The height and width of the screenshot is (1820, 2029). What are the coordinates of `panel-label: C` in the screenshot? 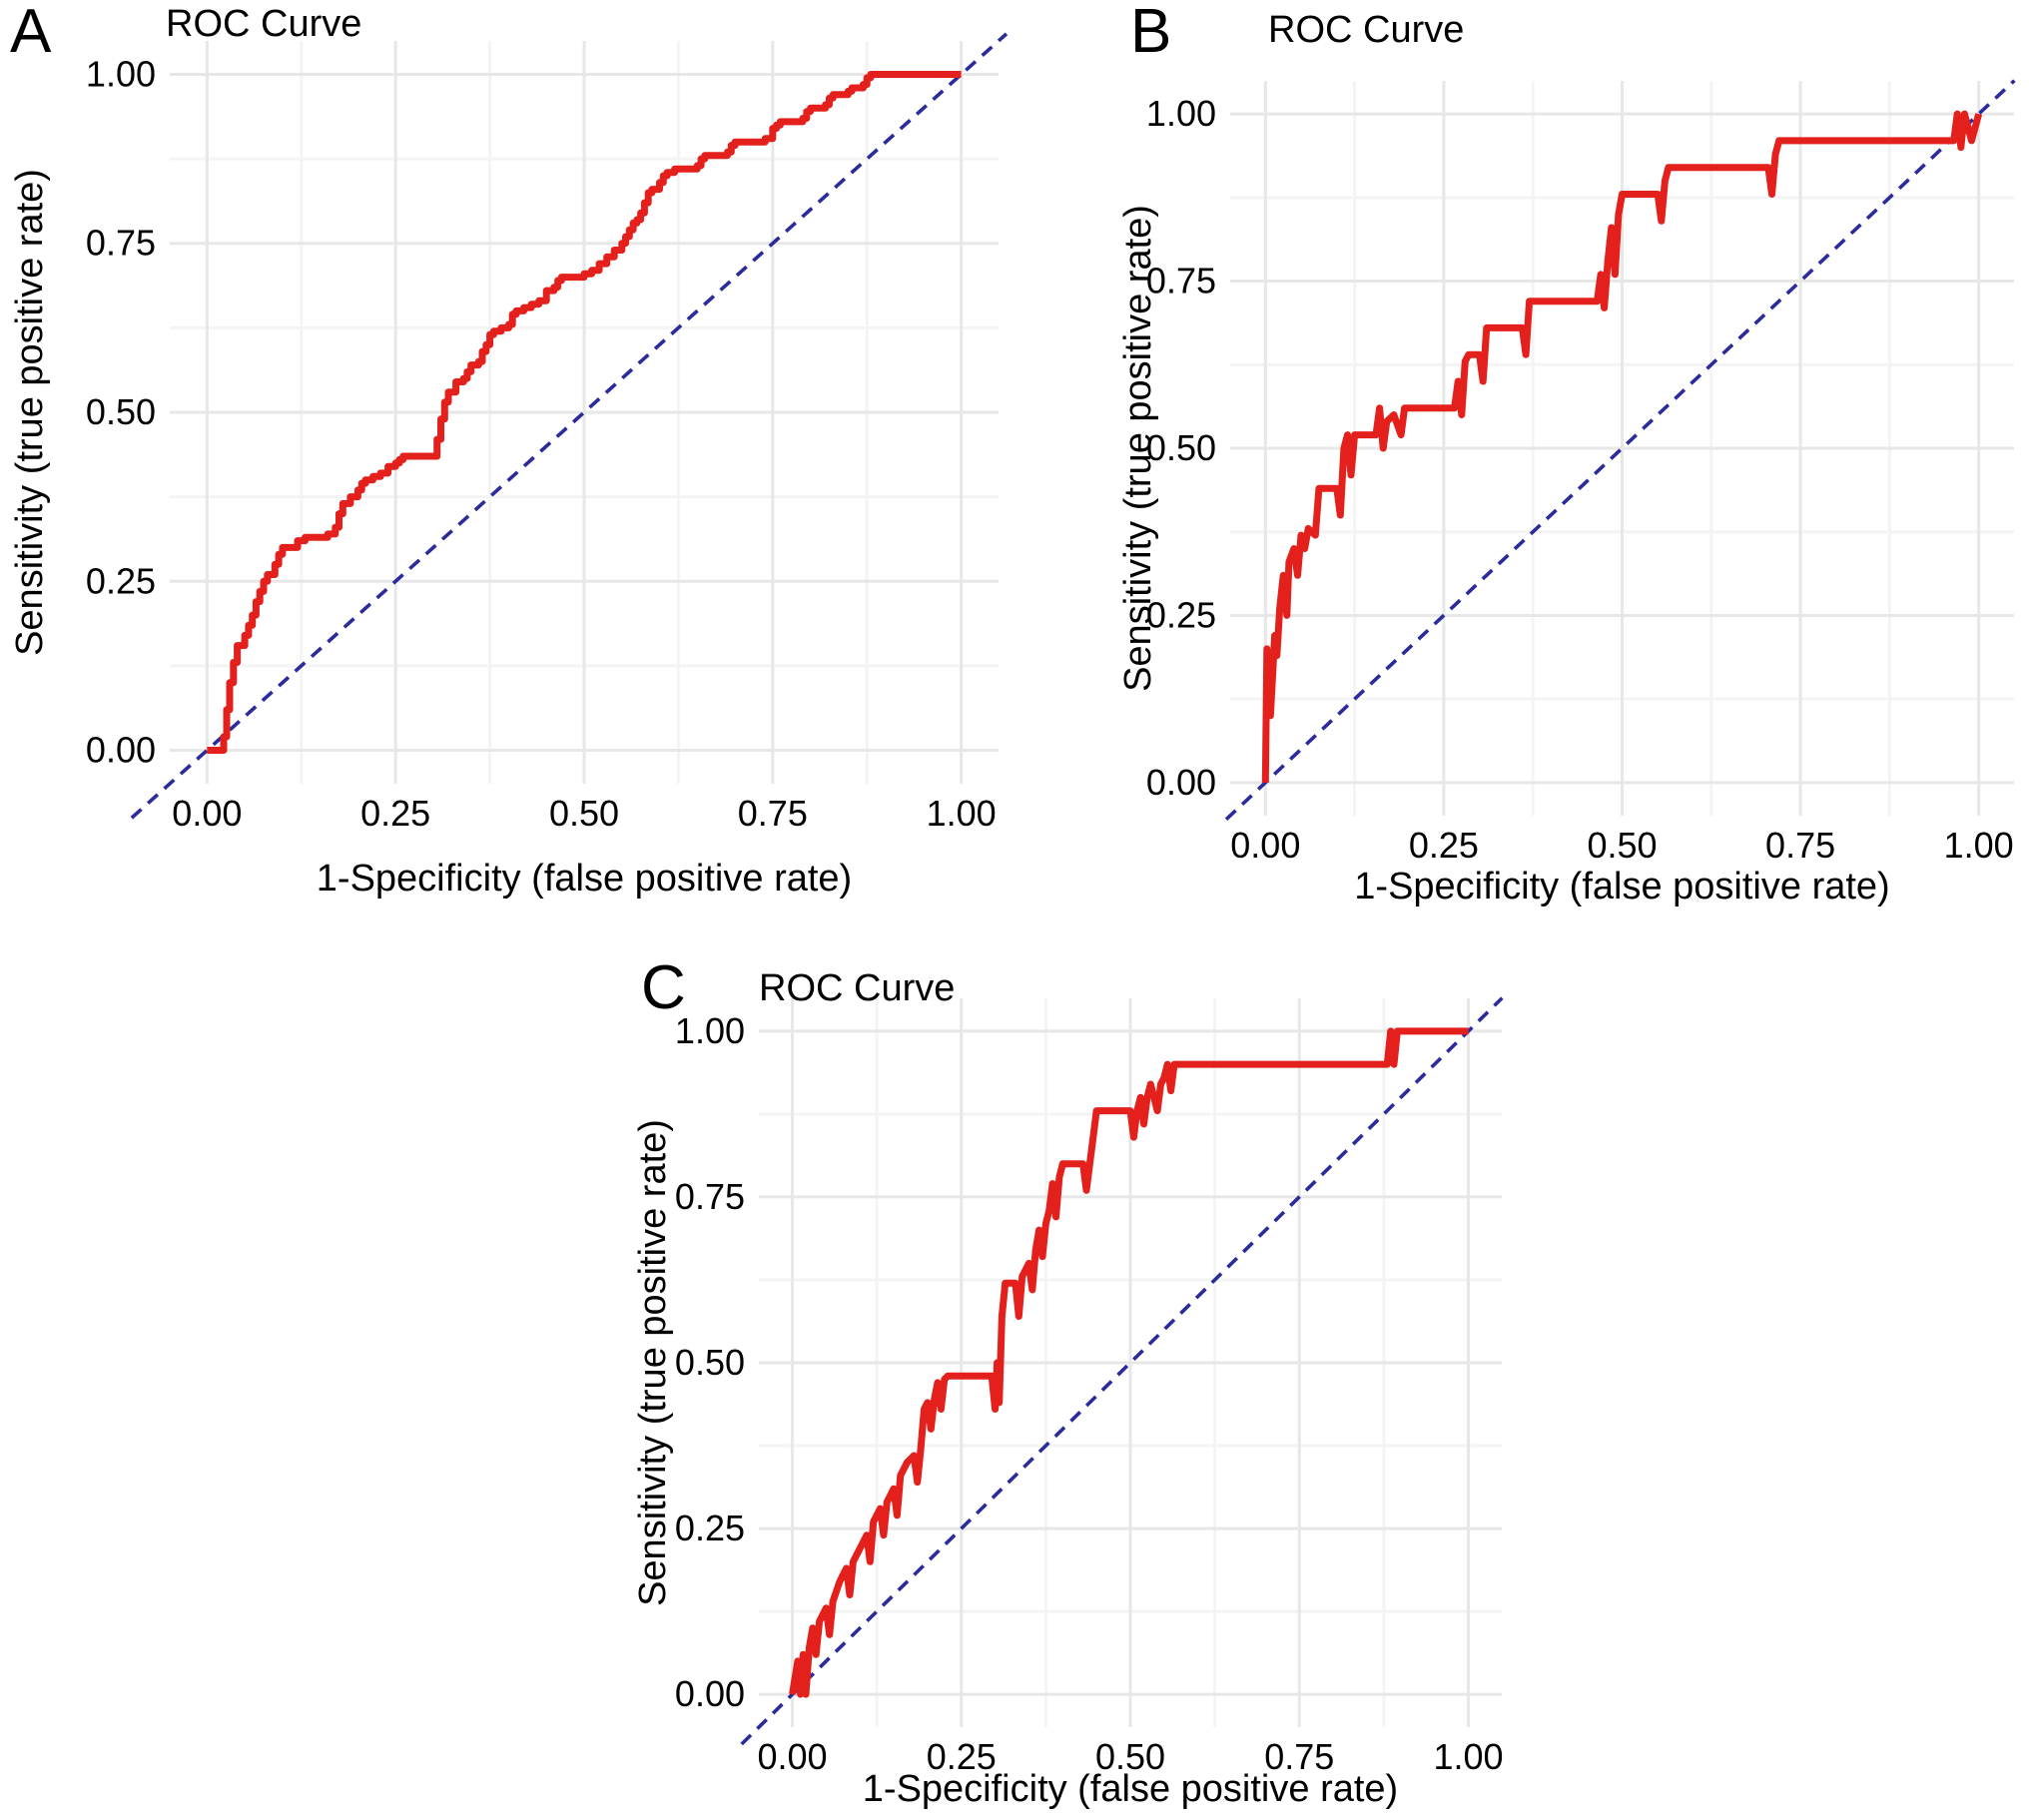 It's located at (663, 987).